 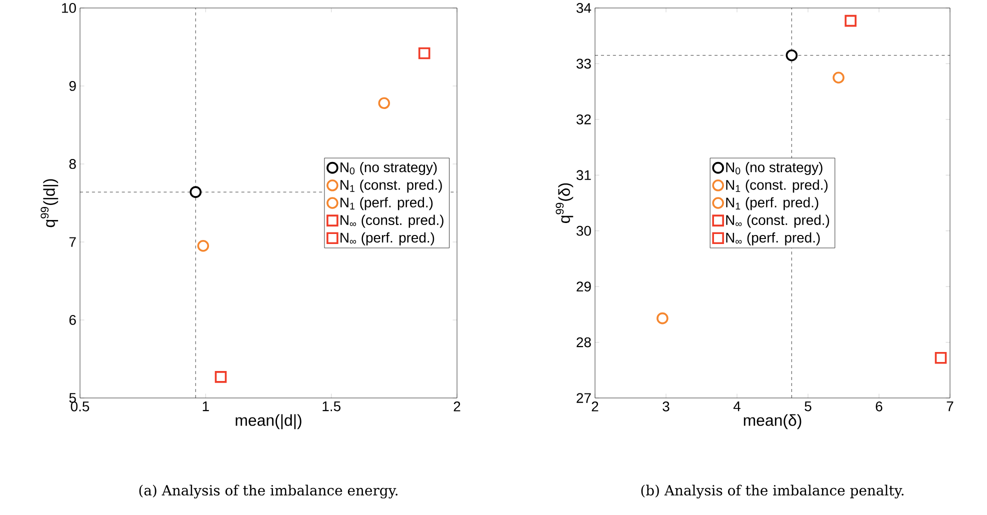 I want to click on x-tick-label: 1, so click(x=205, y=407).